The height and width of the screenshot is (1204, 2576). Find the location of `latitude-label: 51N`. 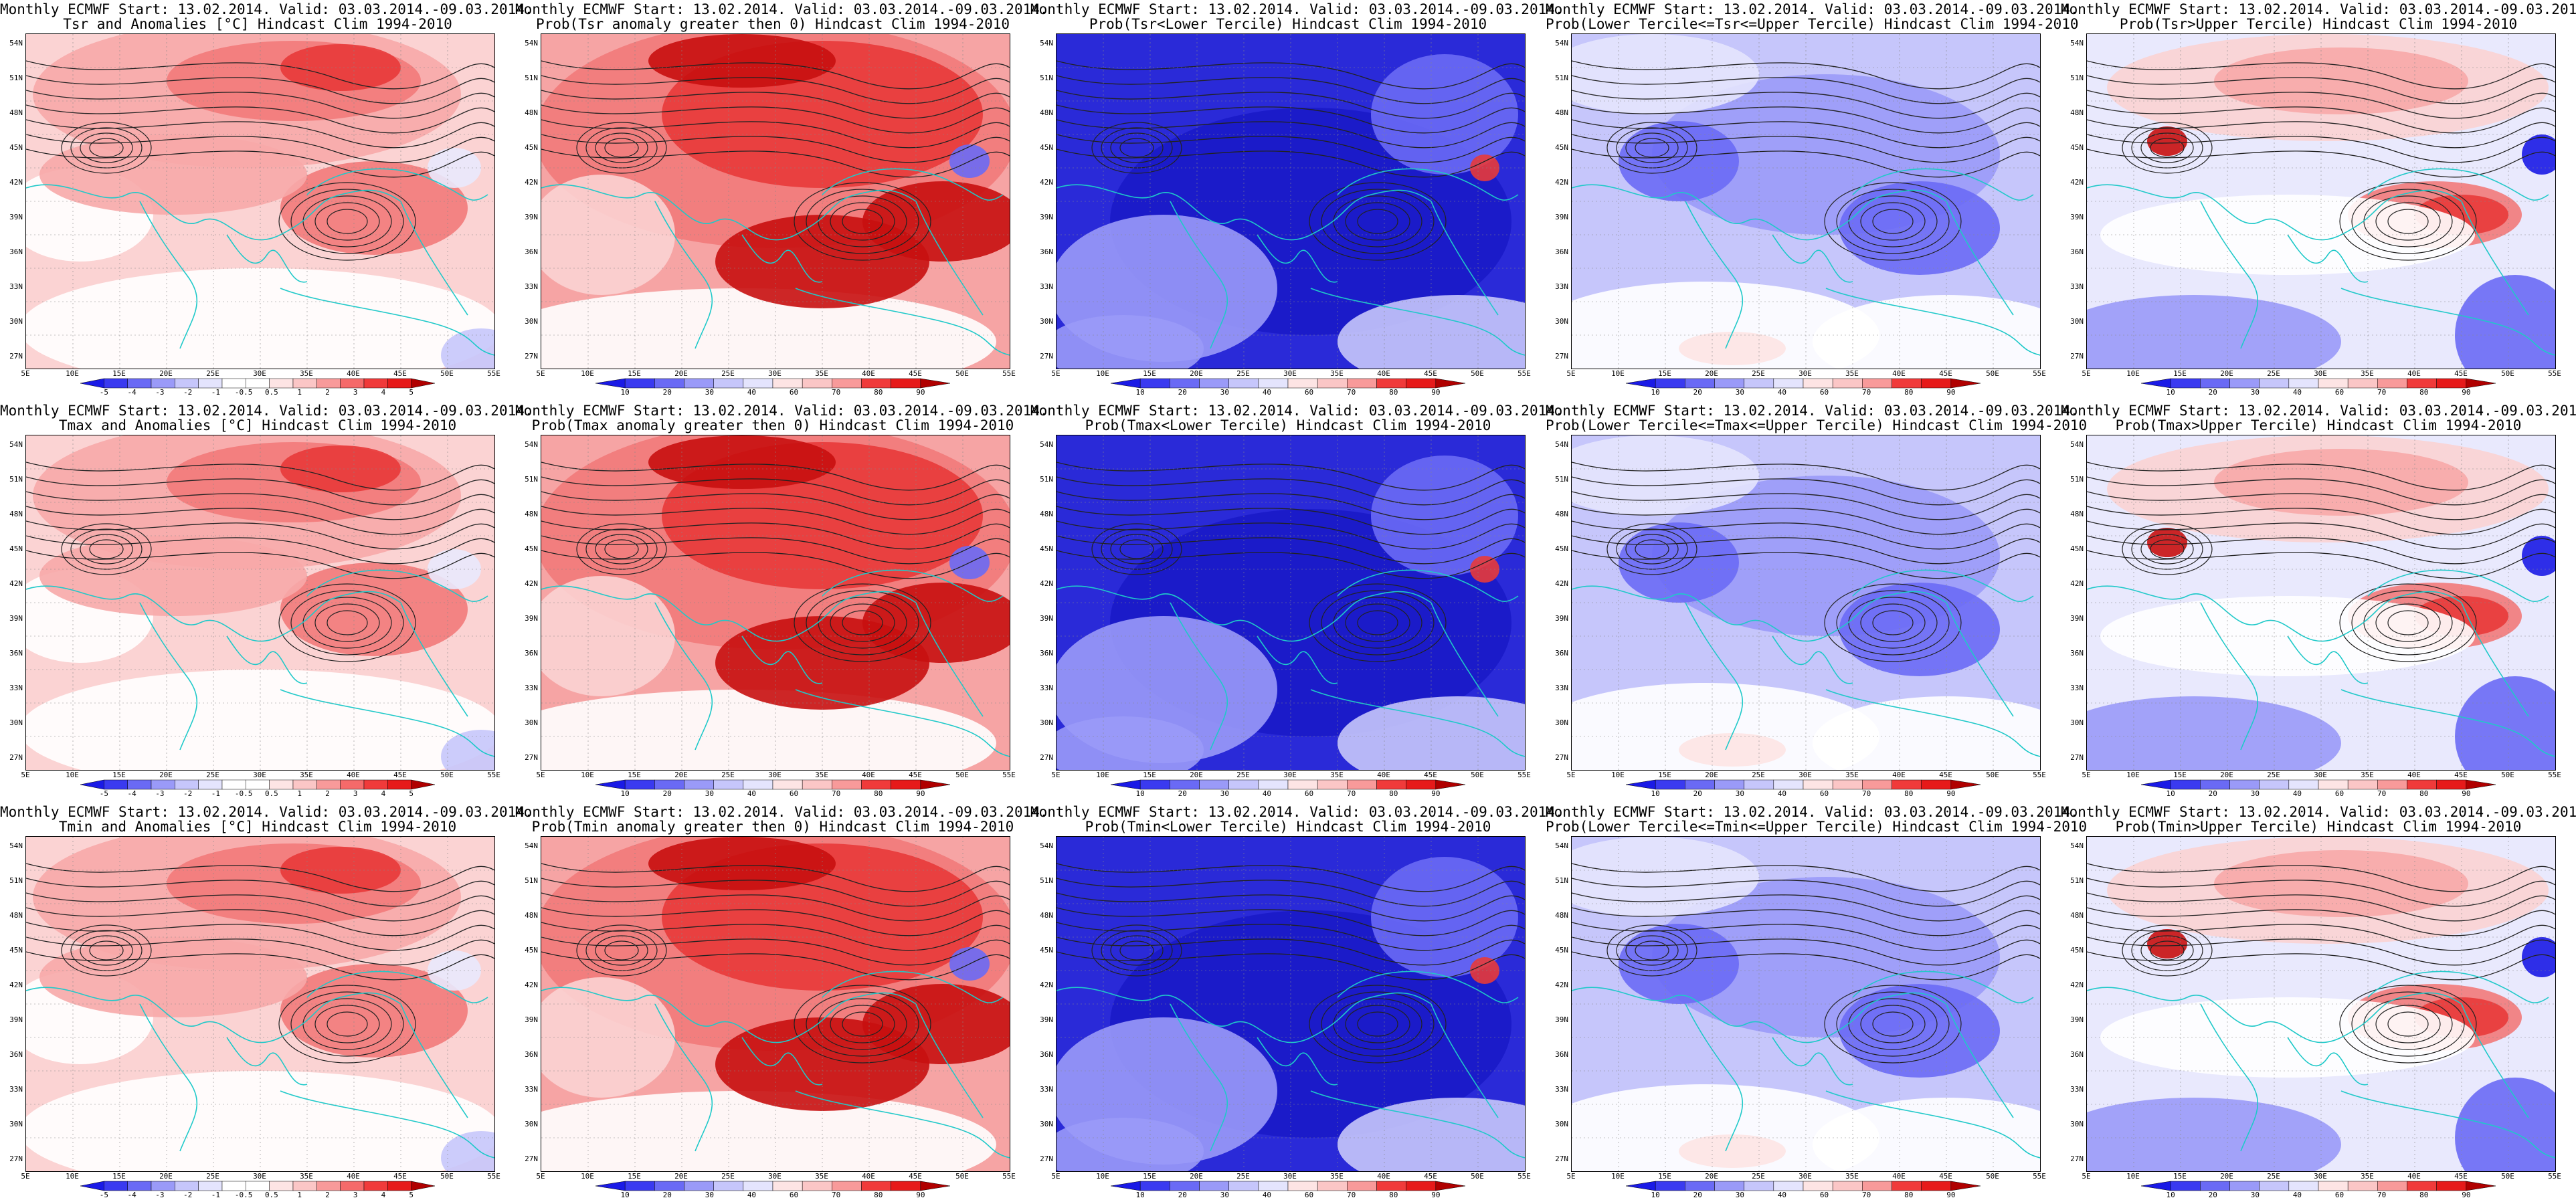

latitude-label: 51N is located at coordinates (531, 880).